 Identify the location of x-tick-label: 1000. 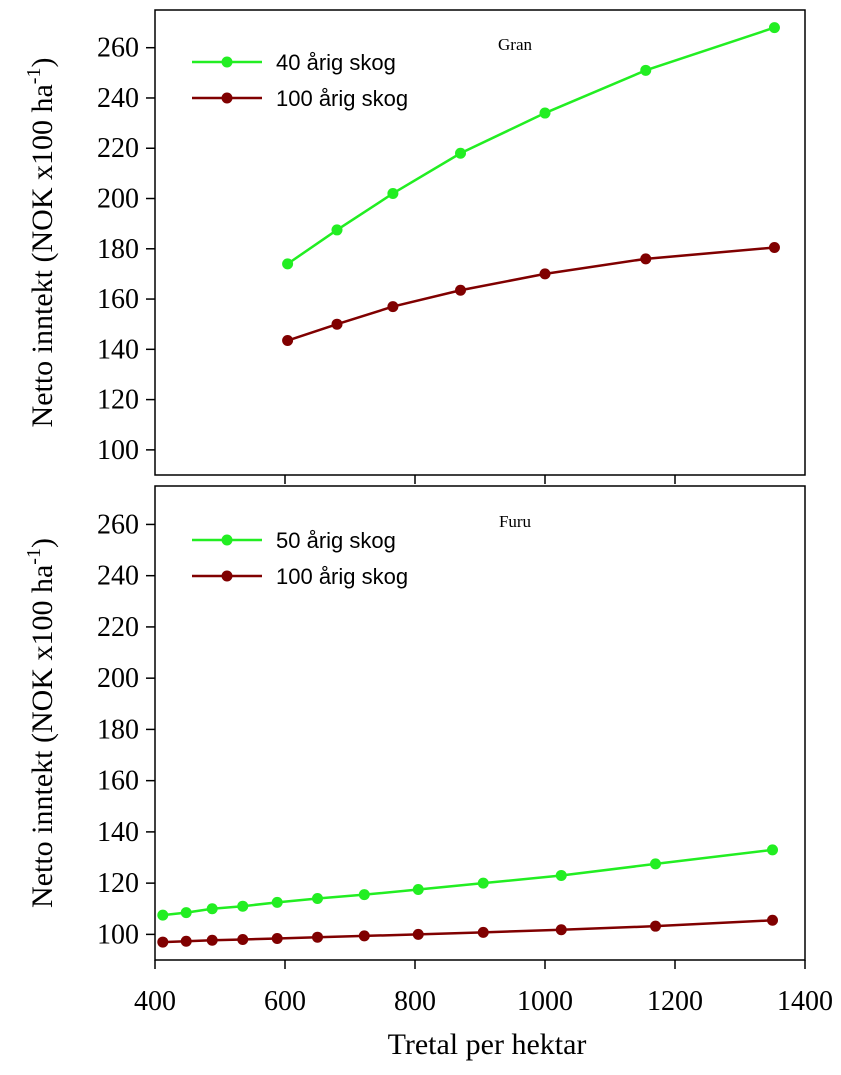
(545, 1001).